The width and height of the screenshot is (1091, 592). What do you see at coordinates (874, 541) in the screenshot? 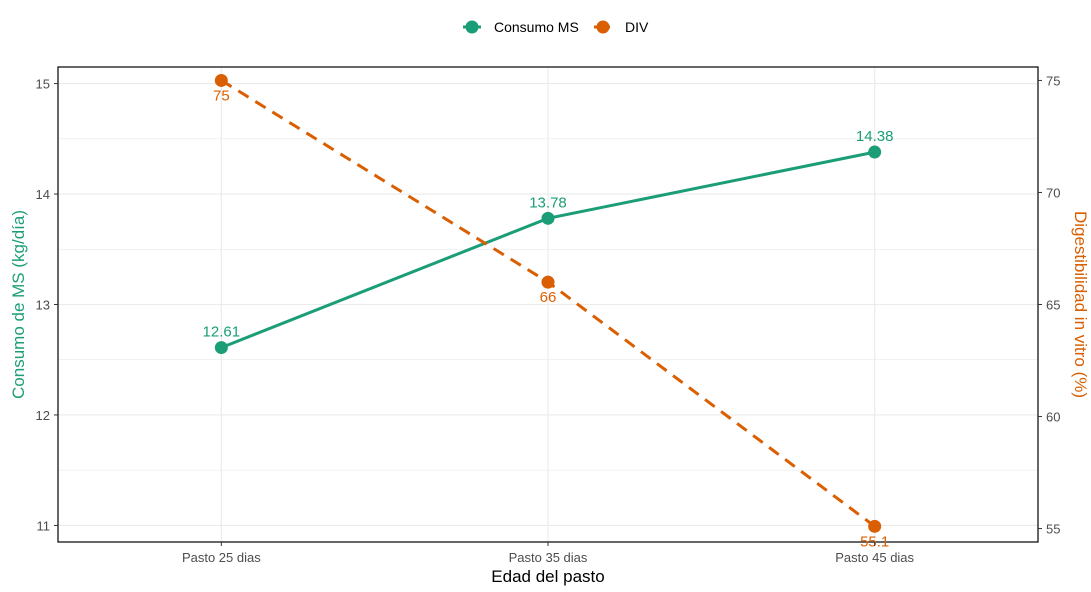
I see `data-label-div: 55.1` at bounding box center [874, 541].